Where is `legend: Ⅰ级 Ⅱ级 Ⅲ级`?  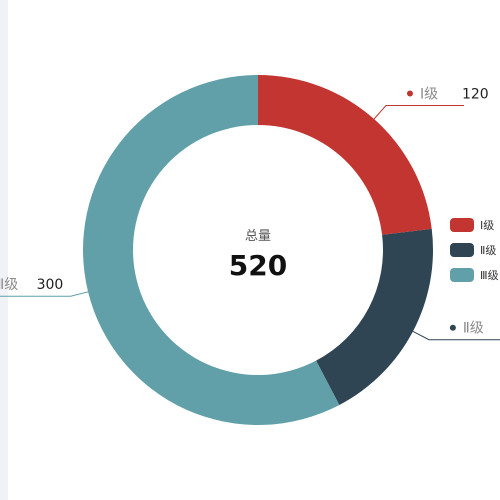
legend: Ⅰ级 Ⅱ级 Ⅲ级 is located at coordinates (474, 250).